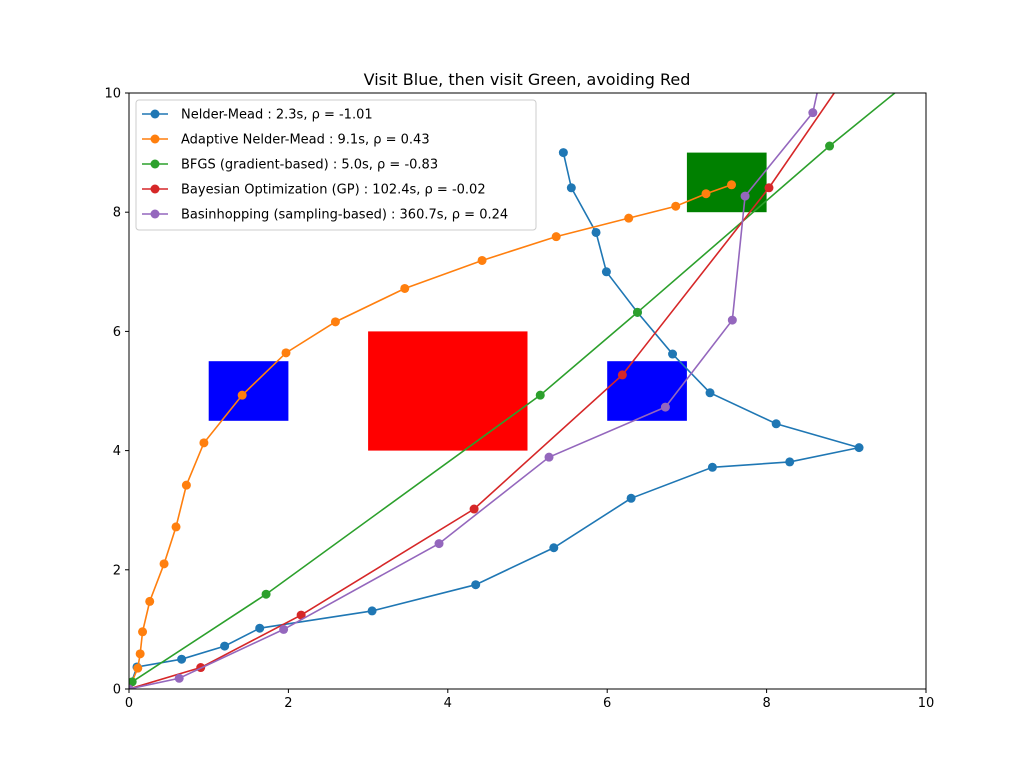 This screenshot has height=774, width=1029. What do you see at coordinates (448, 703) in the screenshot?
I see `x-tick-label-2: 4` at bounding box center [448, 703].